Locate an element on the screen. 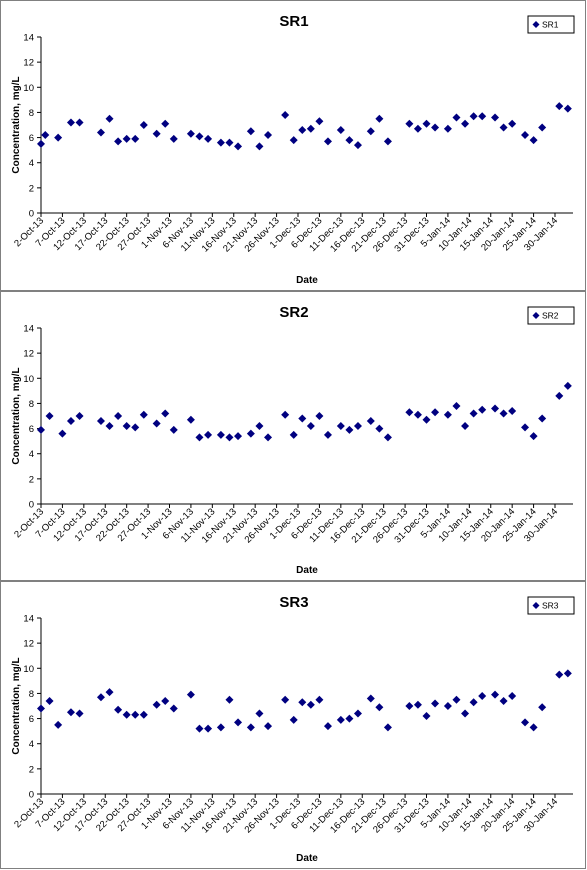  y-tick-label: 14 is located at coordinates (28, 619).